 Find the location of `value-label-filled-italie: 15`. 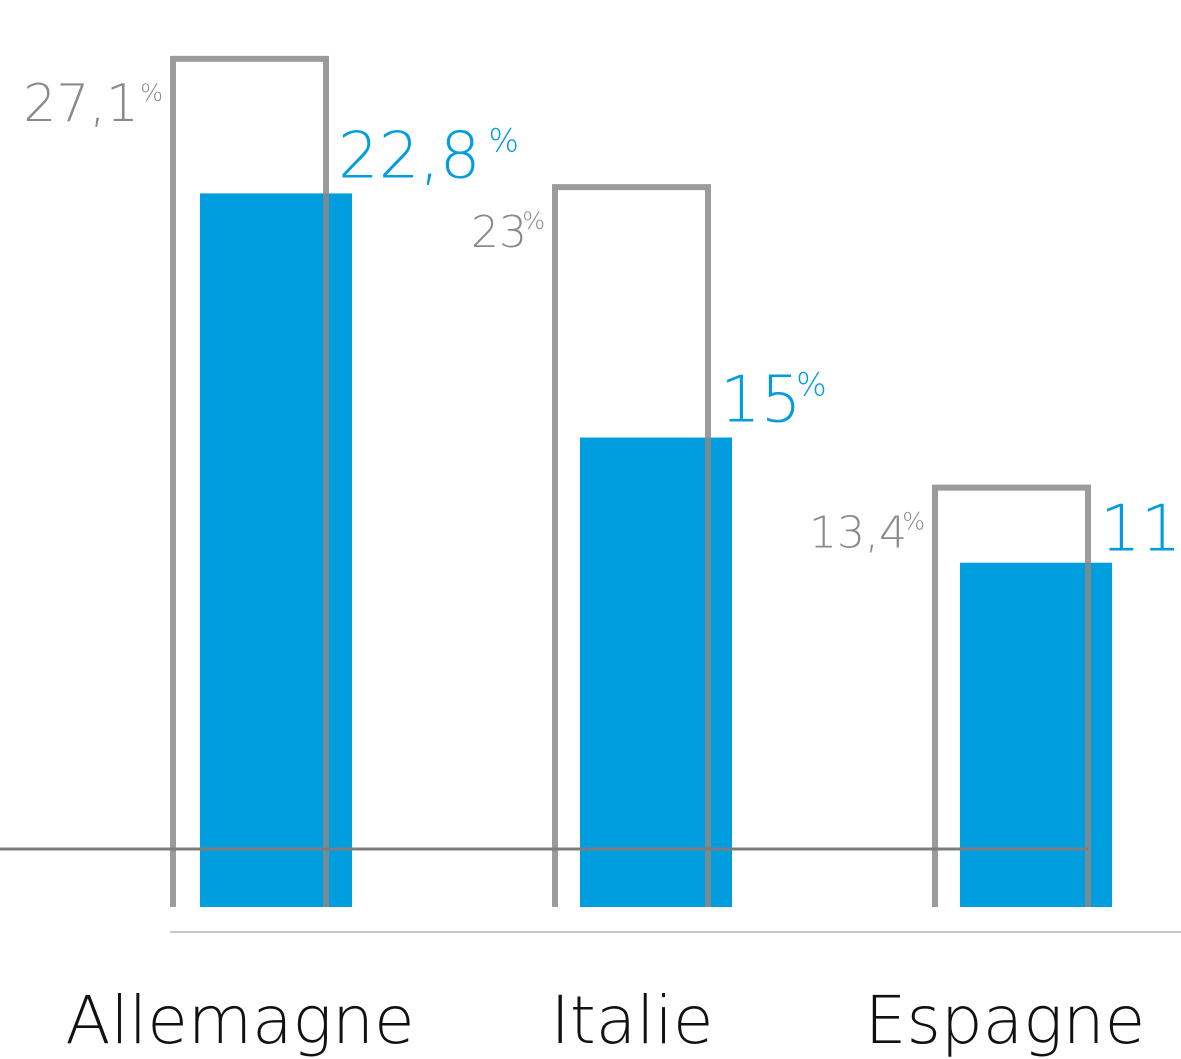

value-label-filled-italie: 15 is located at coordinates (760, 401).